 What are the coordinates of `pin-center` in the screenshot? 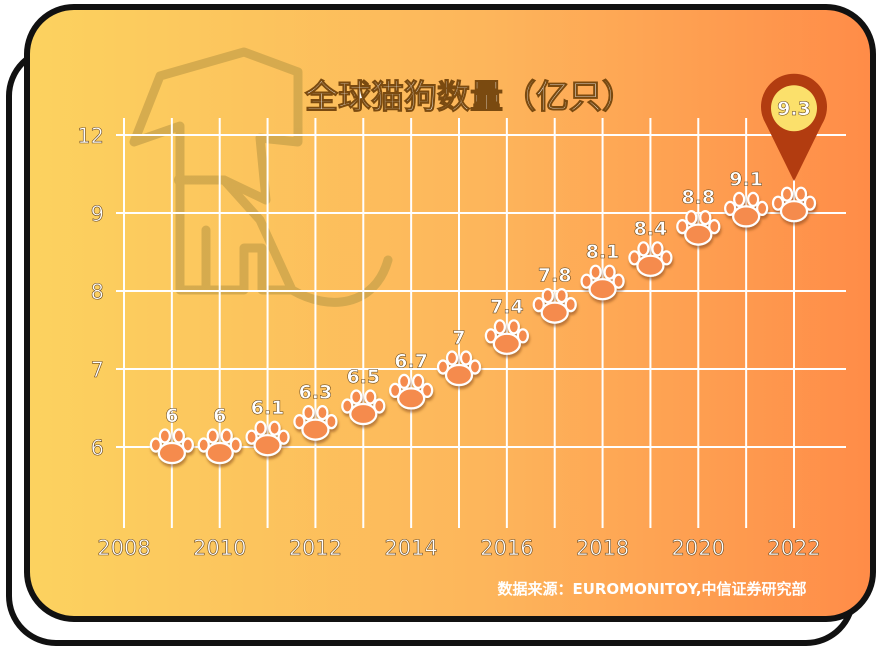 It's located at (794, 108).